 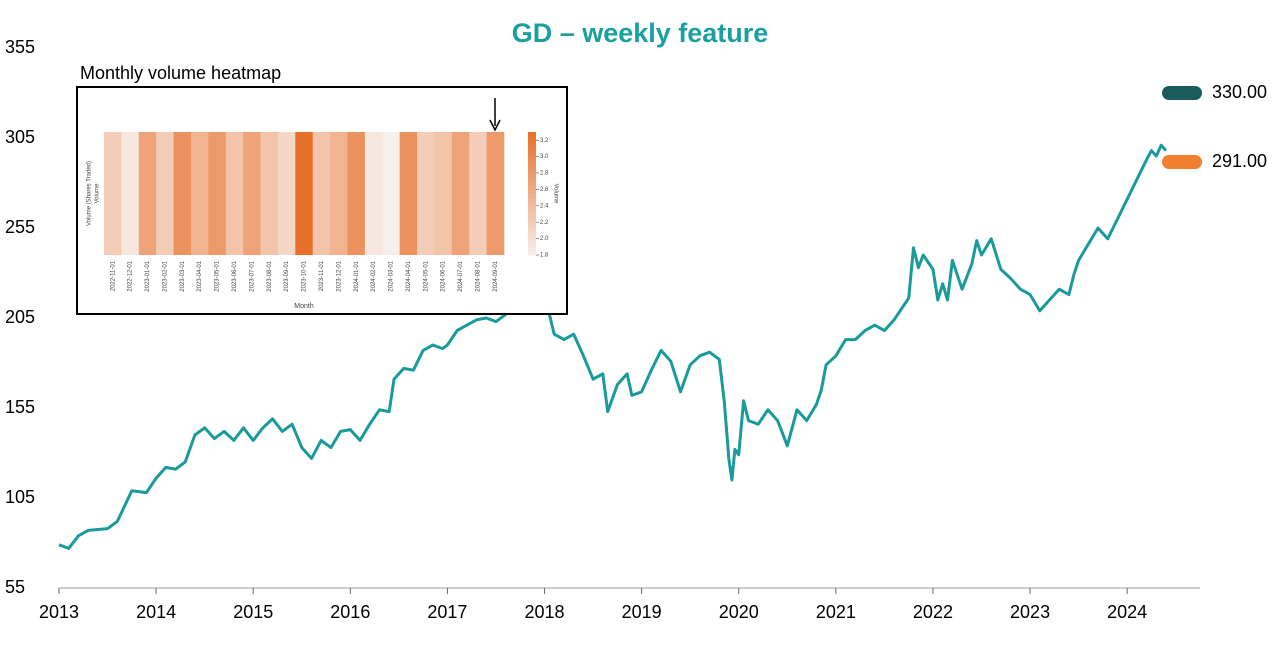 I want to click on y-tick-label: 305, so click(x=20, y=137).